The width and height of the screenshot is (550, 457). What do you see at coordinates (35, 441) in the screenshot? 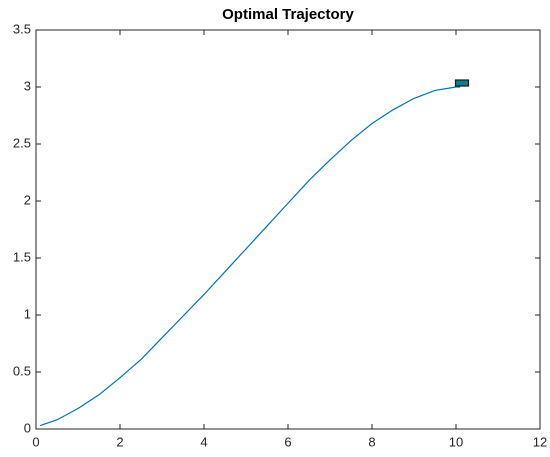
I see `x-tick-label: 0` at bounding box center [35, 441].